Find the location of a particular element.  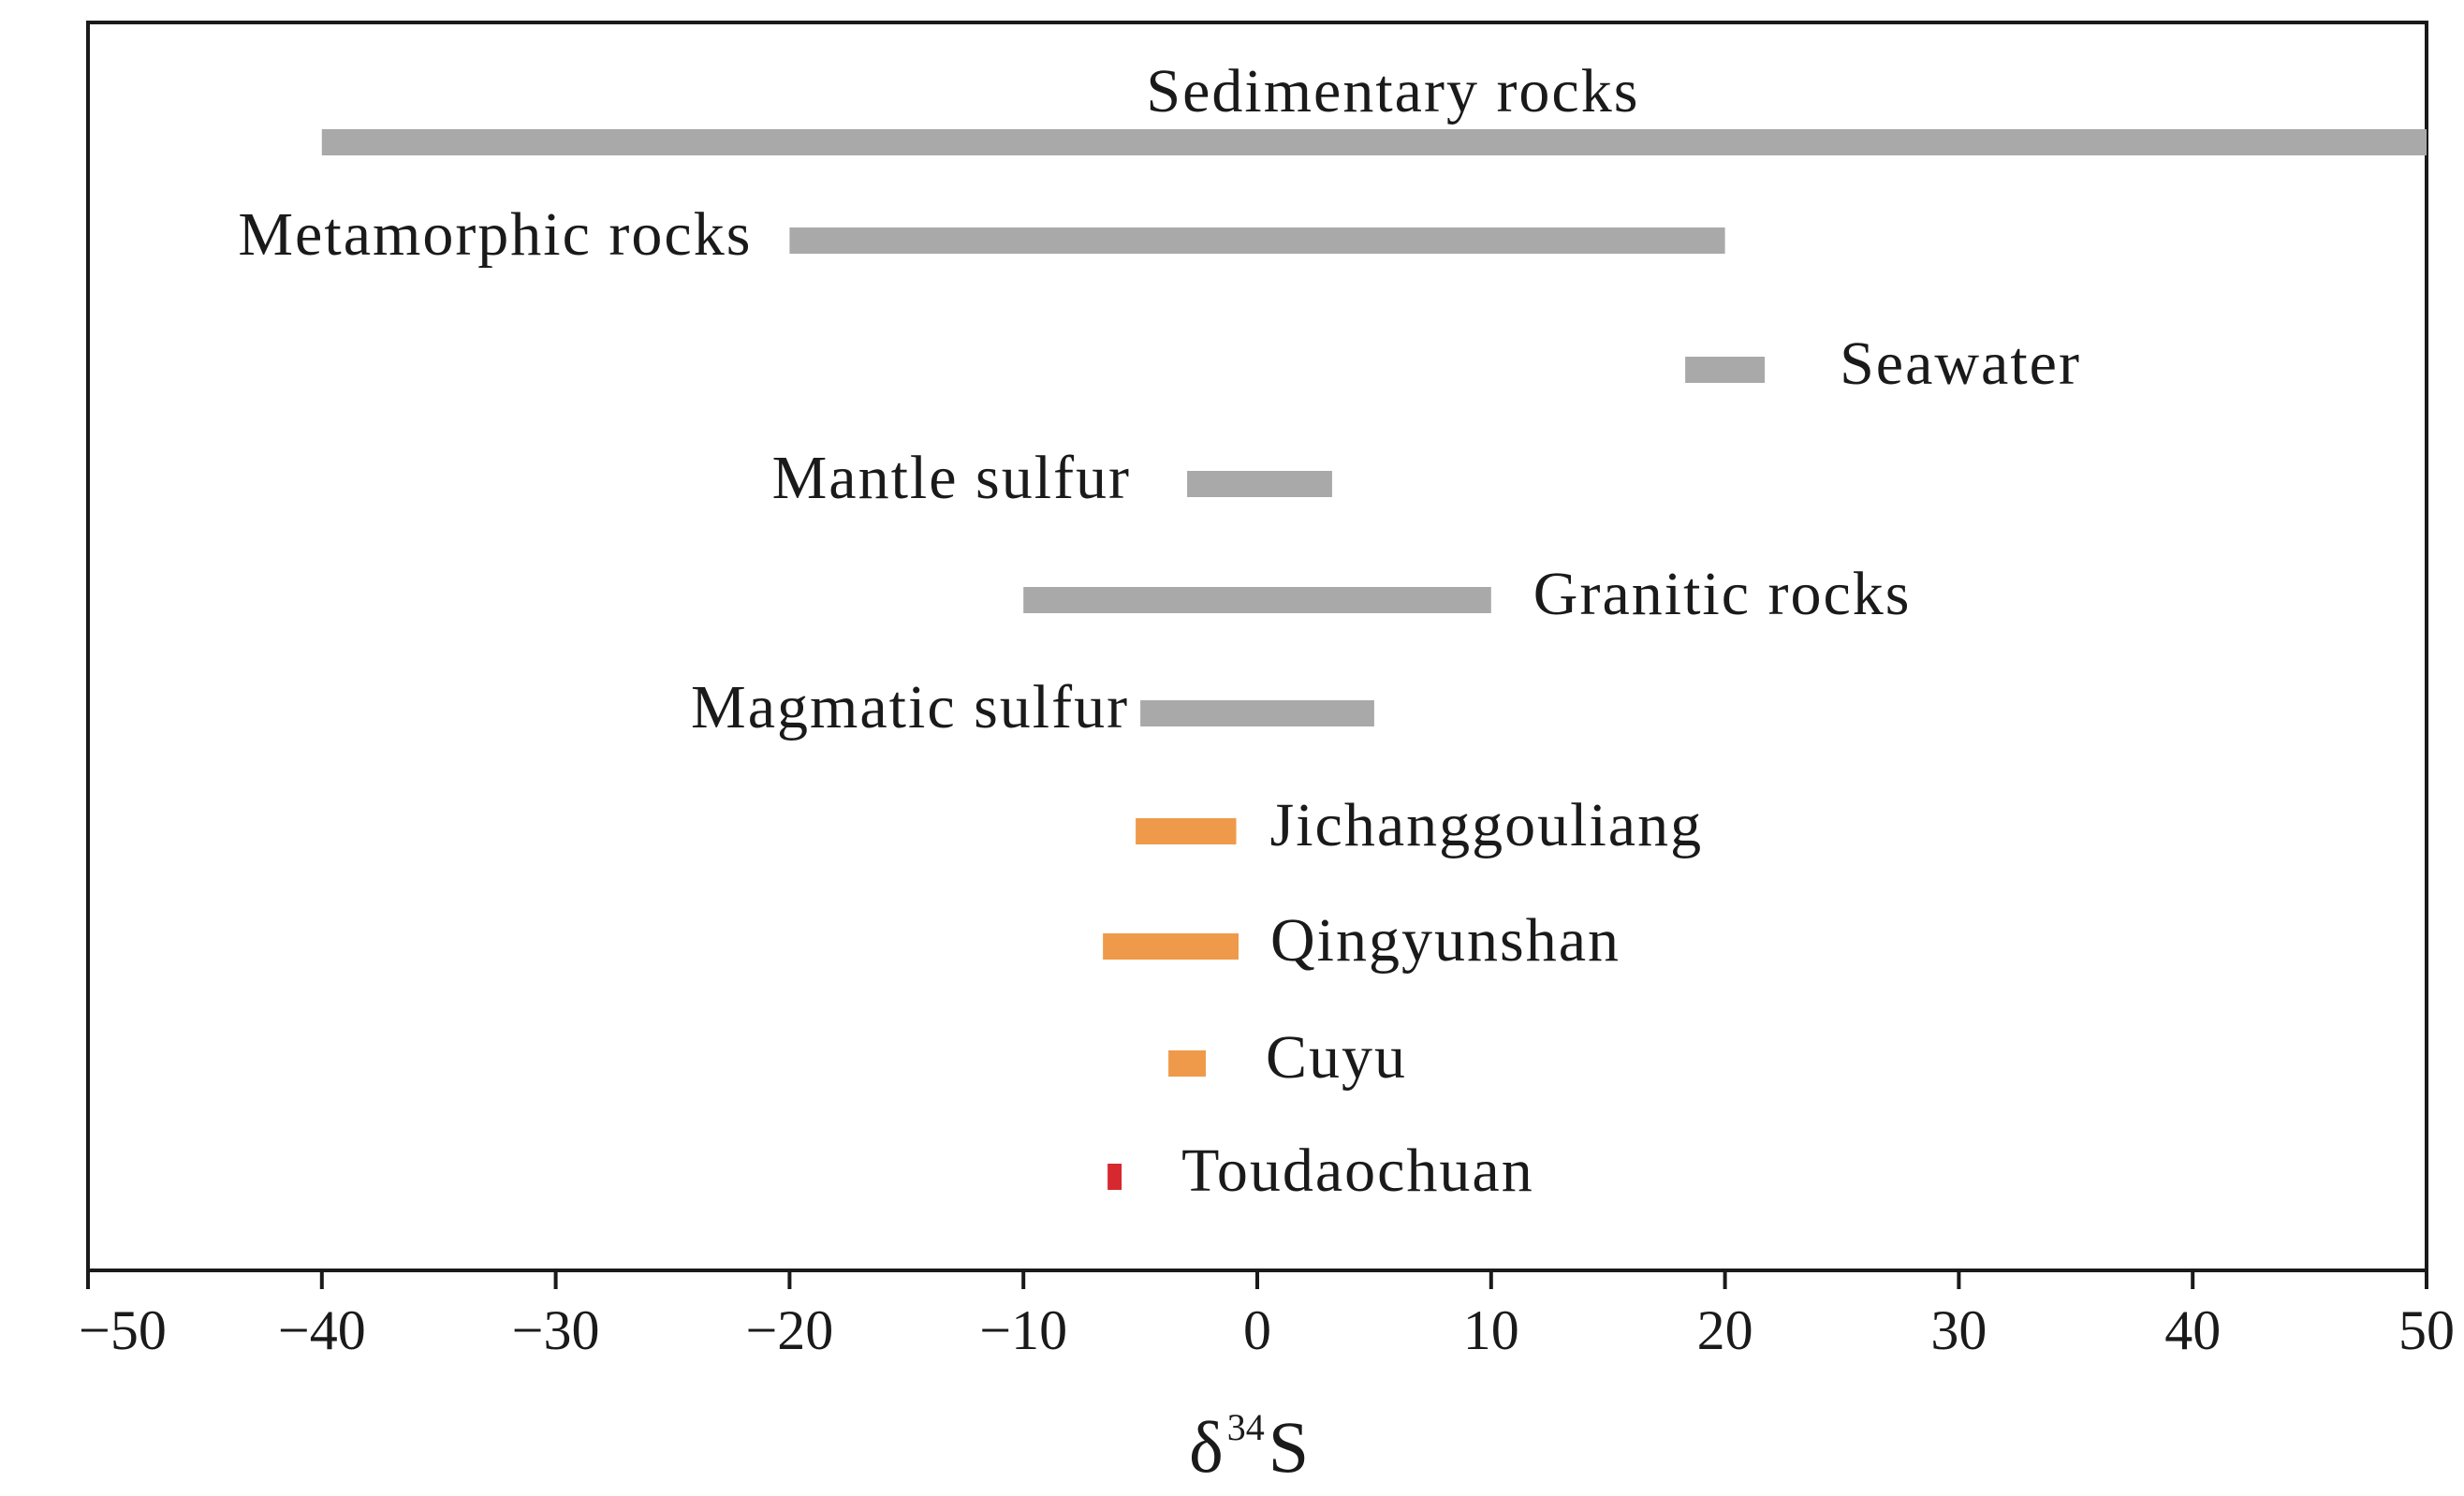

range-label-qingyunshan: Qingyunshan is located at coordinates (1445, 940).